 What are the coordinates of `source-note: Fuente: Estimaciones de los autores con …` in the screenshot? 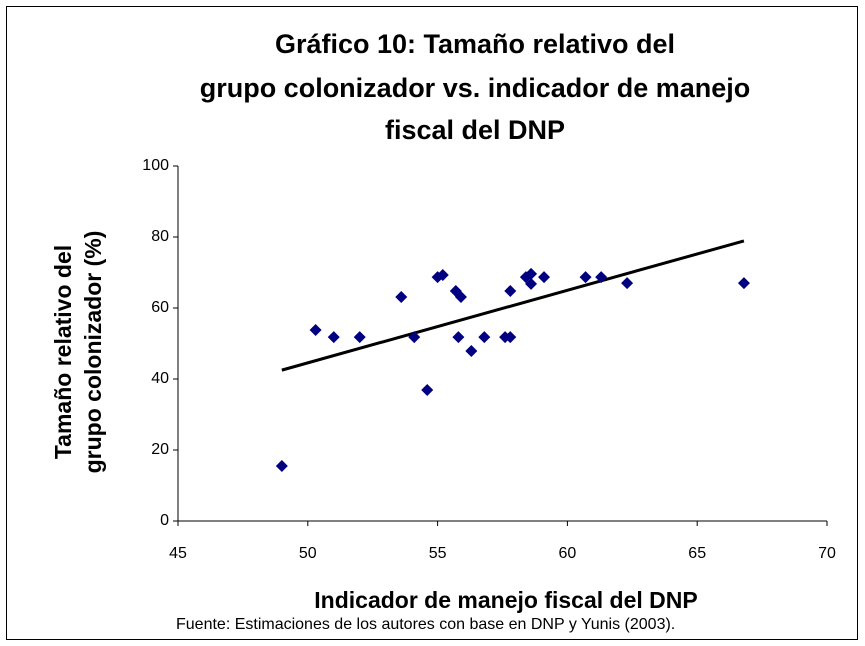 It's located at (425, 624).